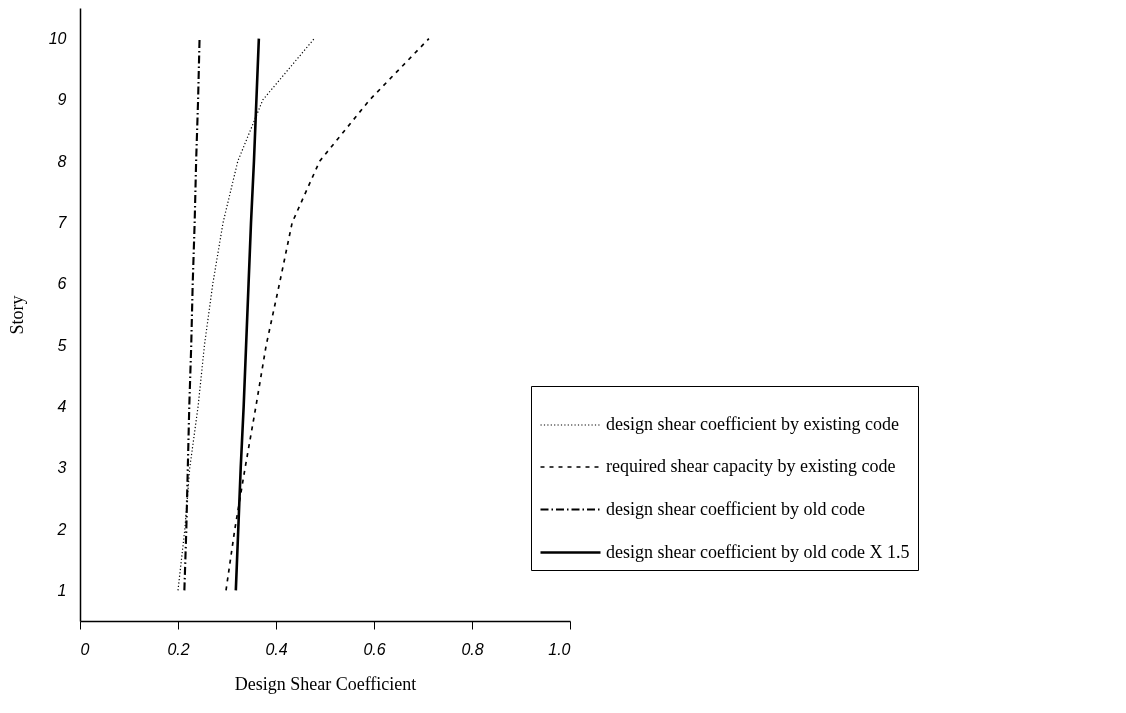 Image resolution: width=1126 pixels, height=713 pixels. I want to click on legend-label: design shear coefficient by existing code, so click(753, 424).